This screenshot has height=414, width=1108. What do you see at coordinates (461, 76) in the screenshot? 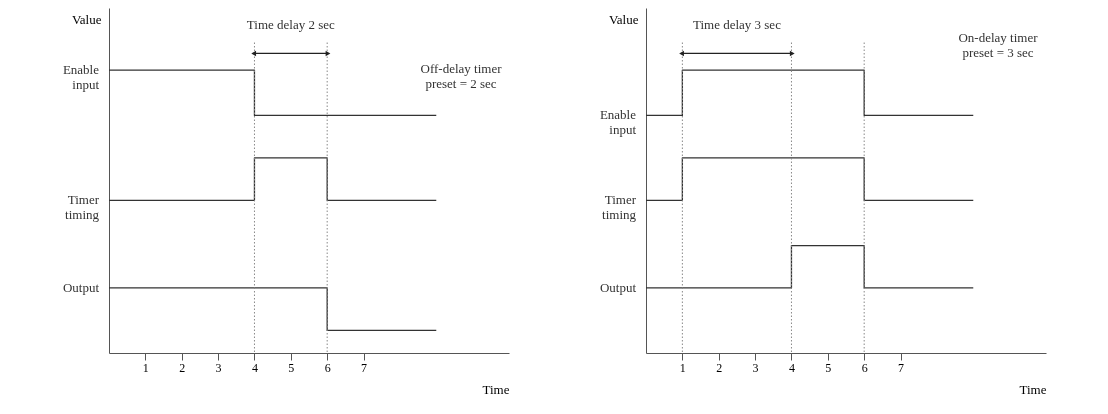
I see `annotation: Off-delay timer preset = 2 sec` at bounding box center [461, 76].